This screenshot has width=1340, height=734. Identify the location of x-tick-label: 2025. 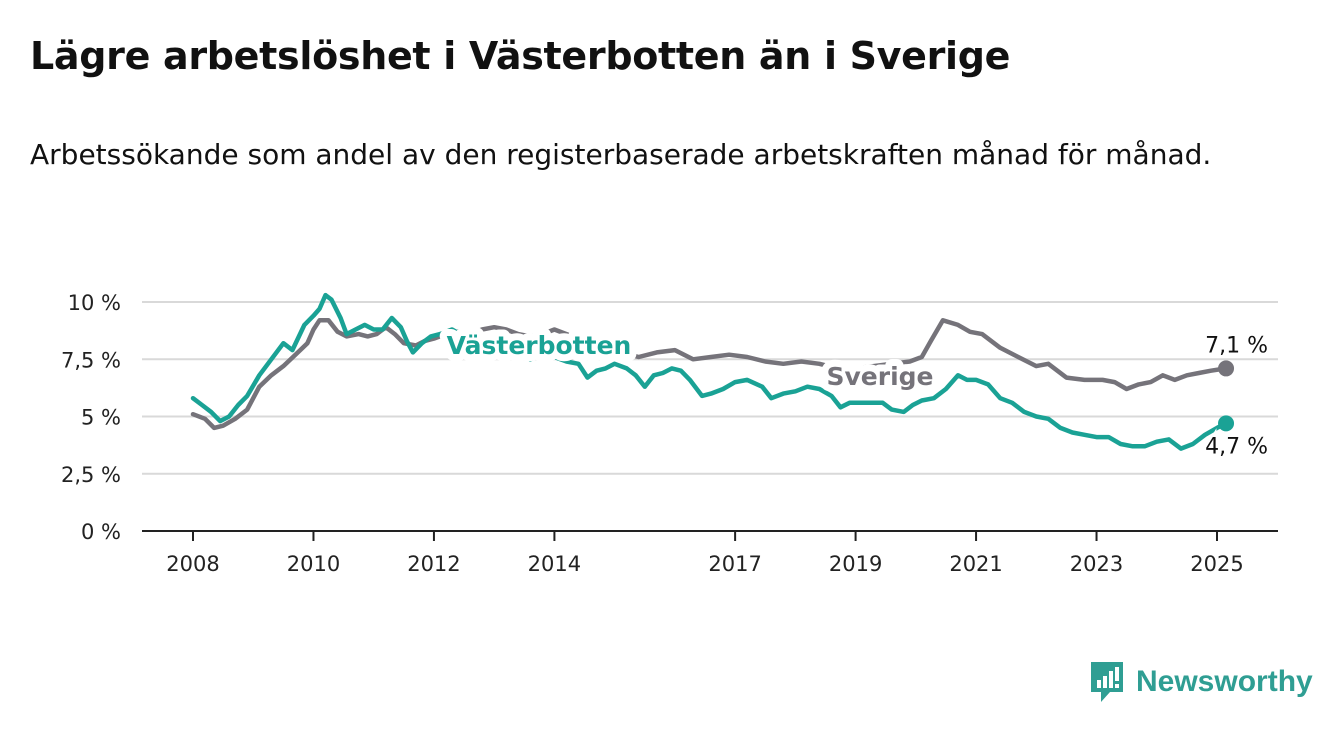
(1216, 564).